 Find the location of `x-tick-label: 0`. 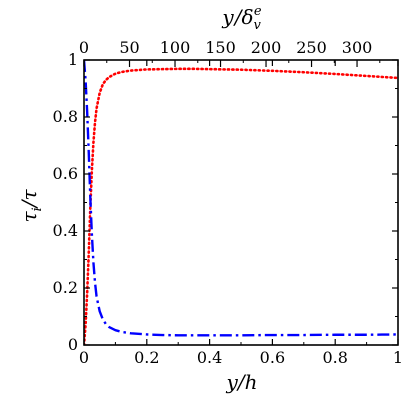

x-tick-label: 0 is located at coordinates (84, 357).